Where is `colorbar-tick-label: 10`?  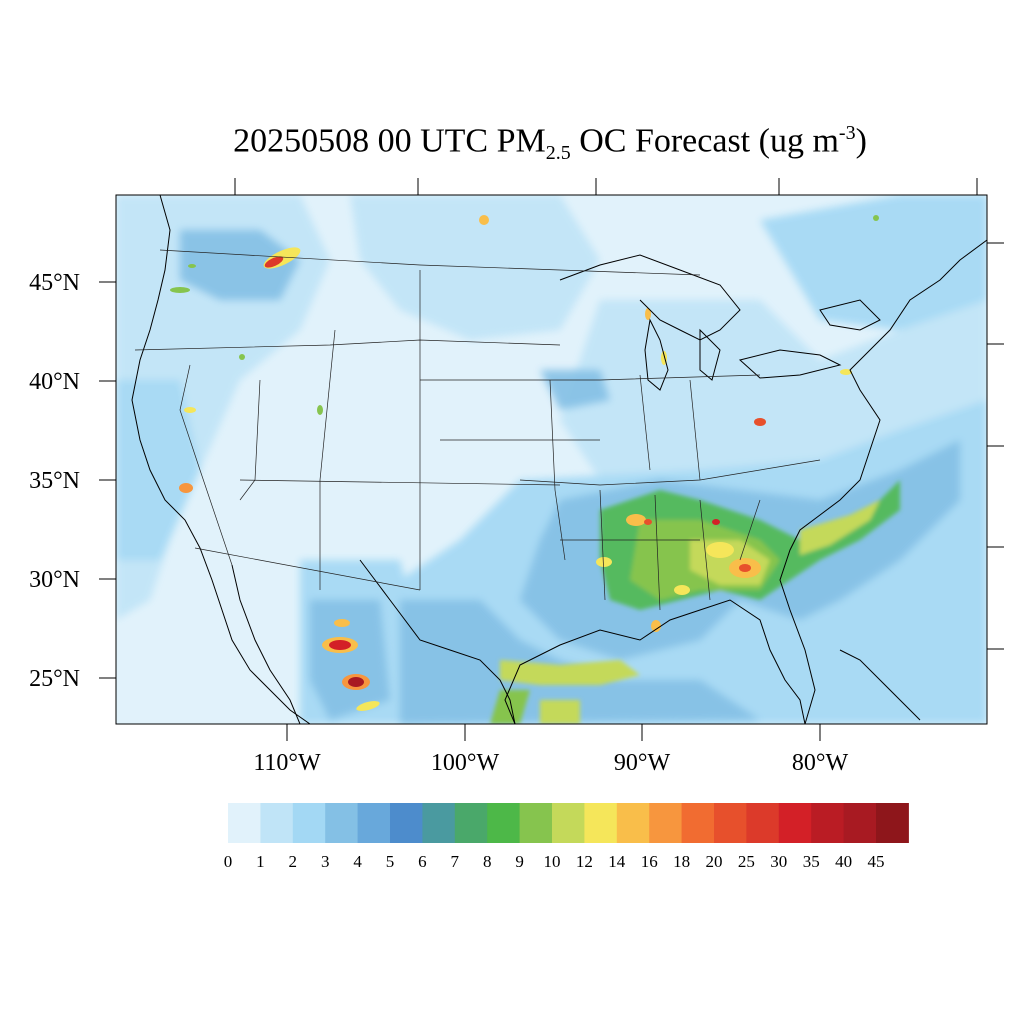 colorbar-tick-label: 10 is located at coordinates (552, 861).